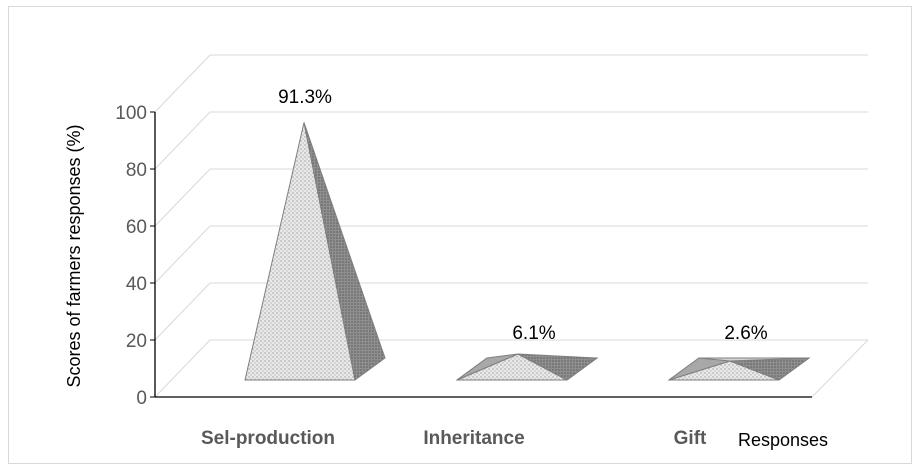 Image resolution: width=922 pixels, height=470 pixels. What do you see at coordinates (136, 284) in the screenshot?
I see `y-tick-label: 40` at bounding box center [136, 284].